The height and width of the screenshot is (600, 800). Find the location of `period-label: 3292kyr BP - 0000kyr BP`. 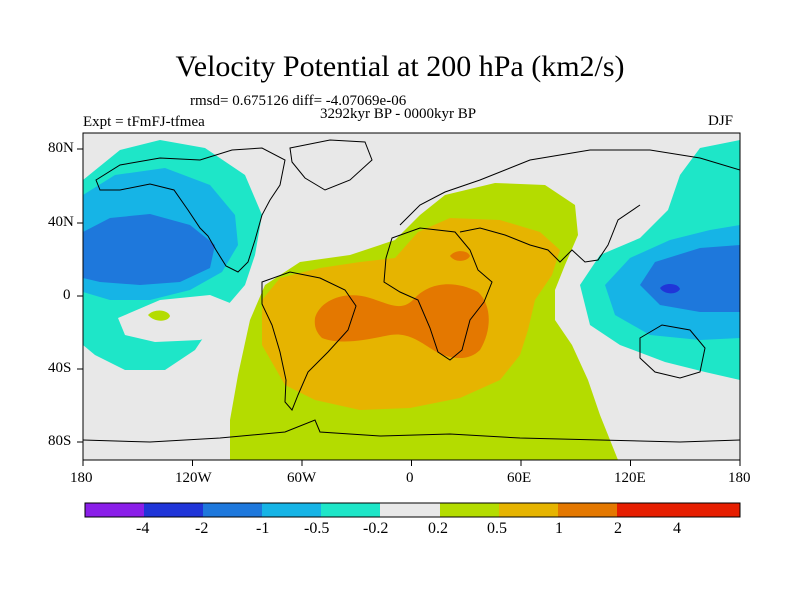

period-label: 3292kyr BP - 0000kyr BP is located at coordinates (398, 114).